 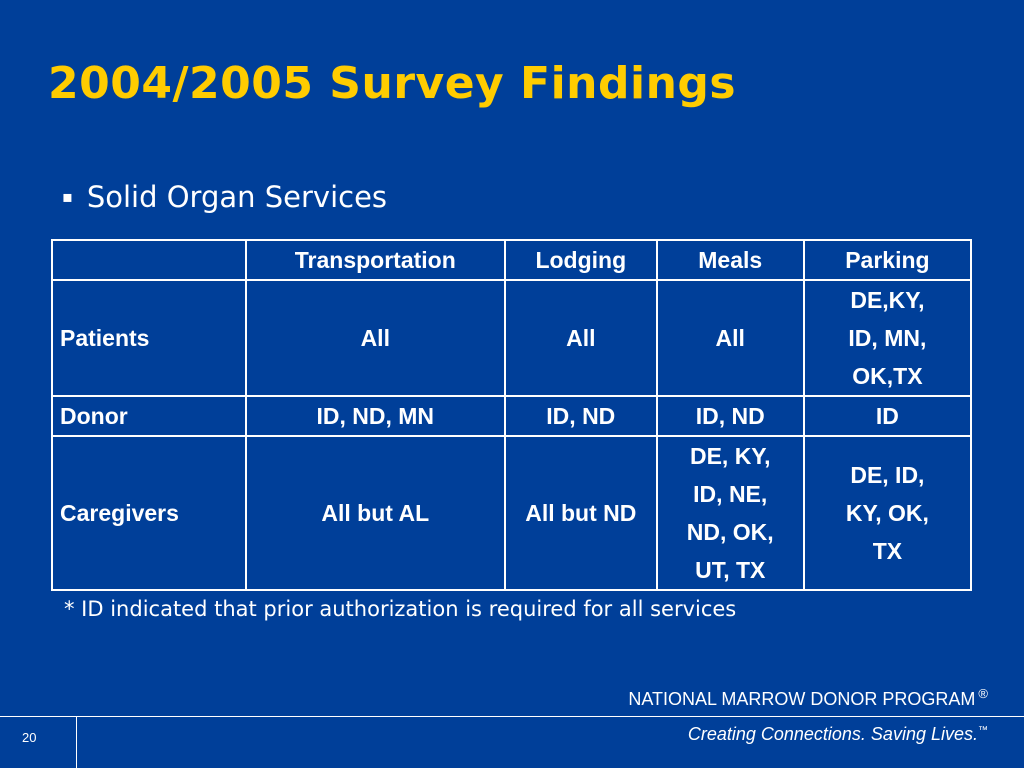 I want to click on cell-line: All but AL, so click(x=375, y=513).